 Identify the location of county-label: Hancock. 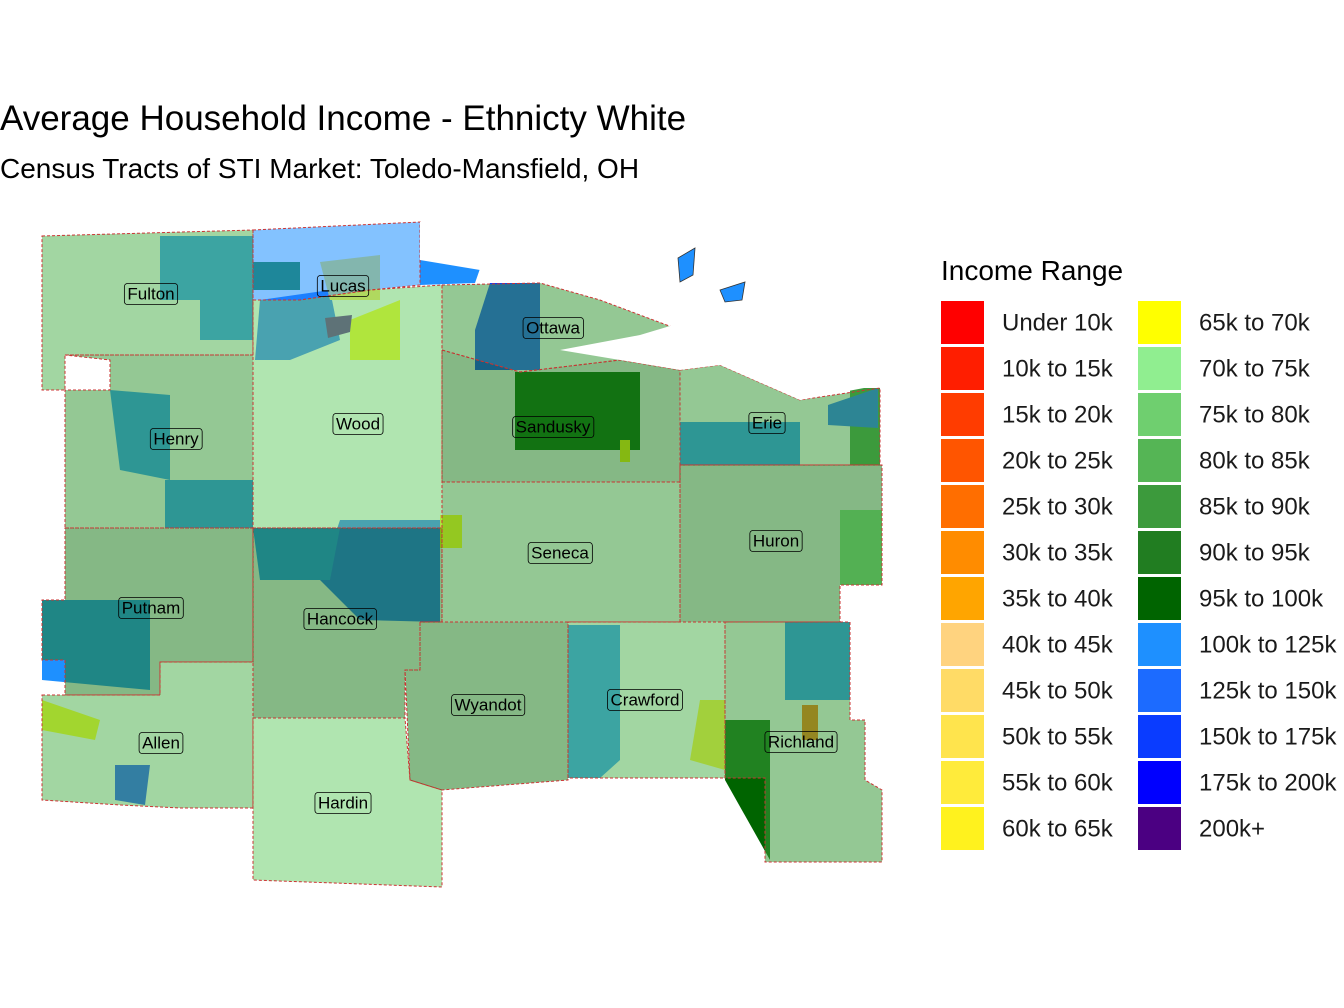
(340, 618).